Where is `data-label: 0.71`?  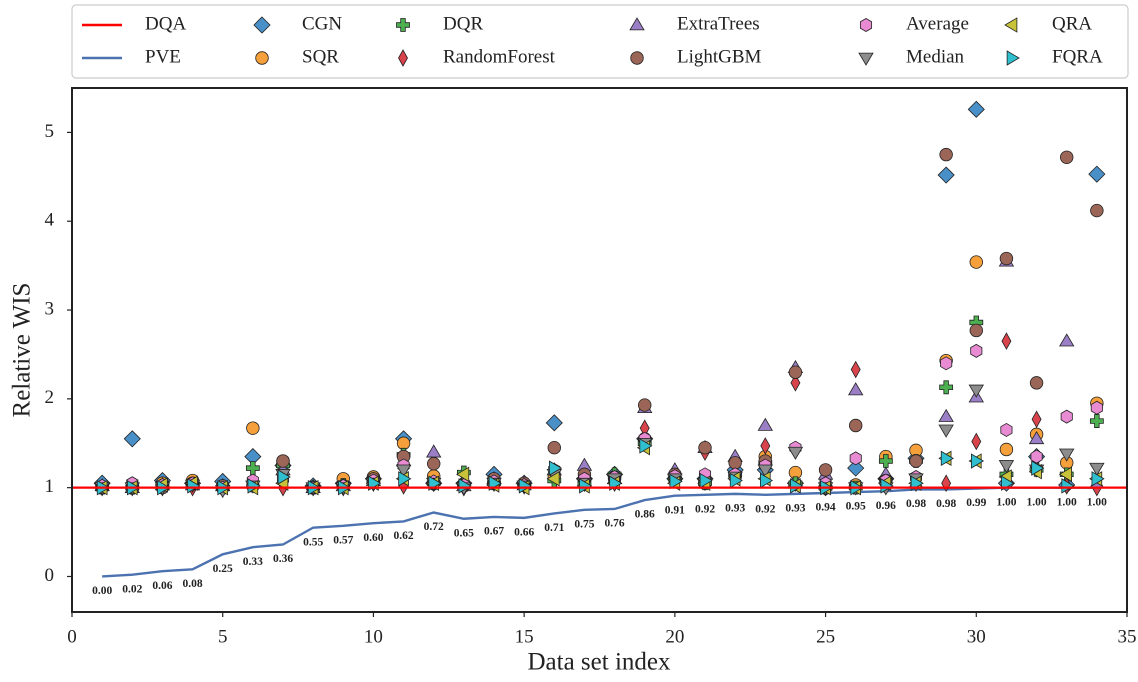 data-label: 0.71 is located at coordinates (554, 528).